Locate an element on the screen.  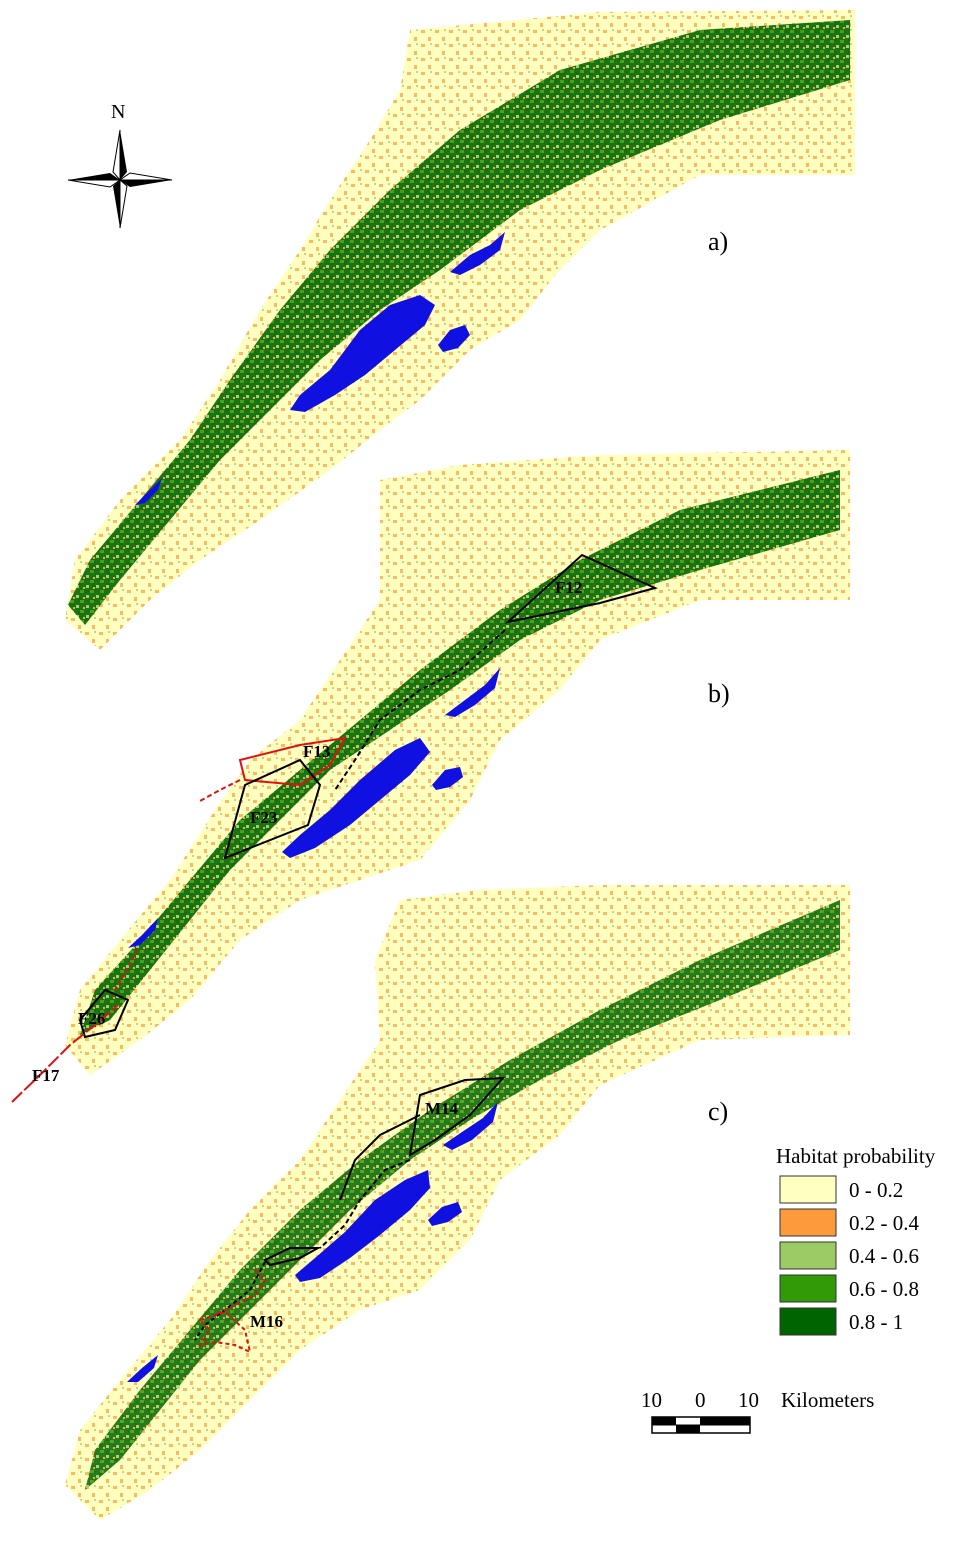
zone-f12-polygon is located at coordinates (581, 588).